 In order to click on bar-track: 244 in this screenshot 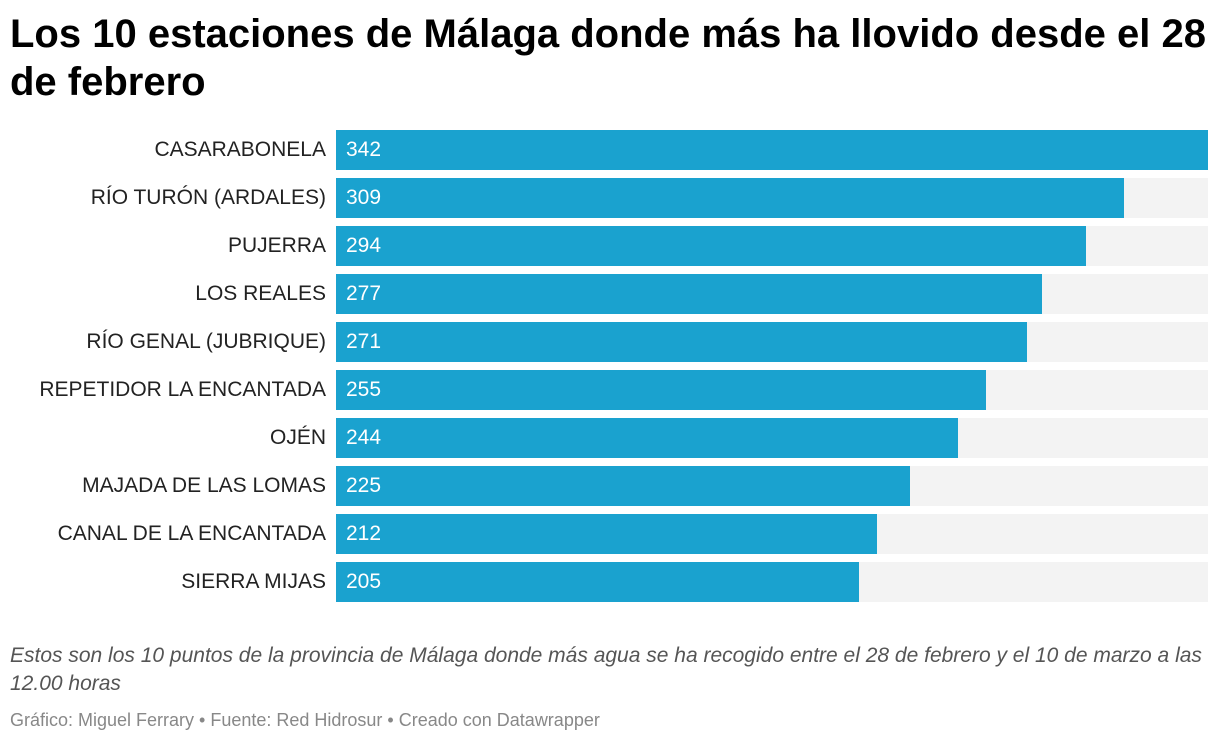, I will do `click(772, 438)`.